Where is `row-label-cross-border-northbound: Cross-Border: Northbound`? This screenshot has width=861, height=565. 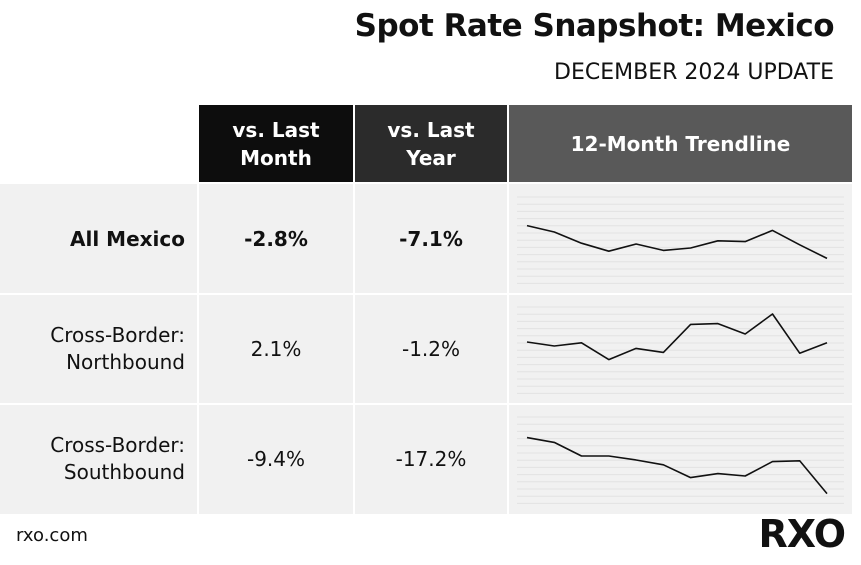 row-label-cross-border-northbound: Cross-Border: Northbound is located at coordinates (99, 349).